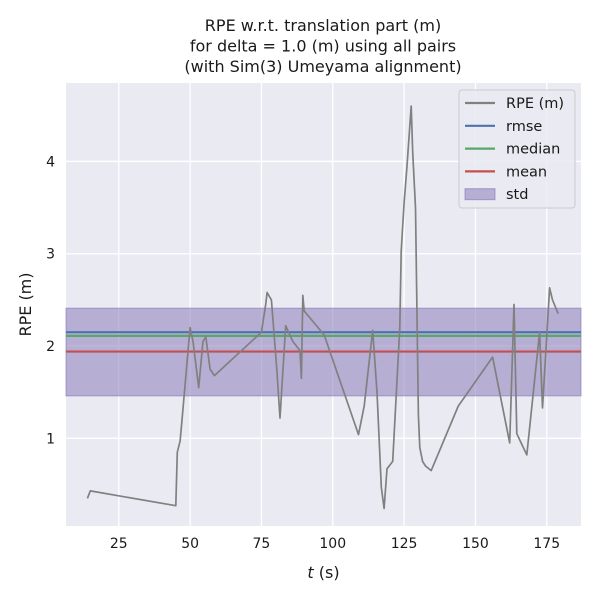  Describe the element at coordinates (262, 544) in the screenshot. I see `x-tick-label: 75` at that location.